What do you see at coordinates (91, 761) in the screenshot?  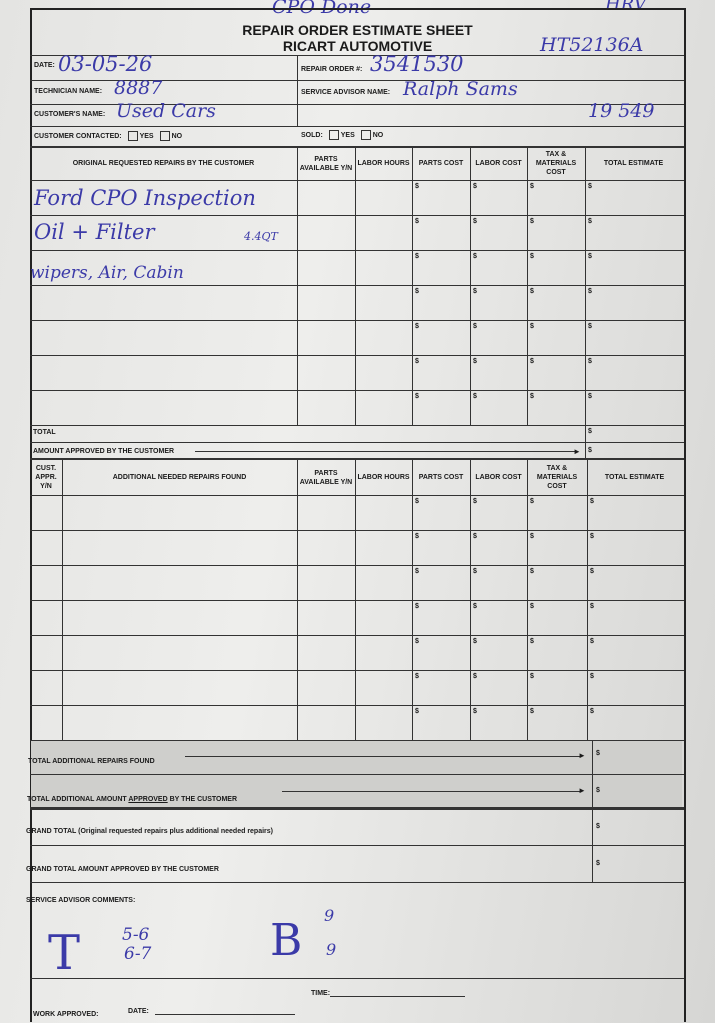 I see `total-additional-label: TOTAL ADDITIONAL REPAIRS FOUND` at bounding box center [91, 761].